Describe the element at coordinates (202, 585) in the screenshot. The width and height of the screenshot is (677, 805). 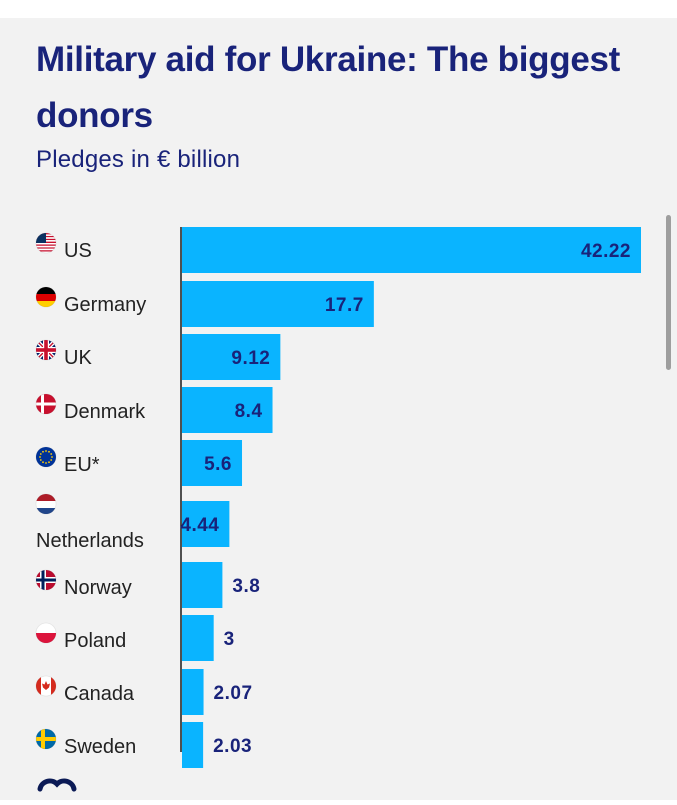
I see `bar-norway` at that location.